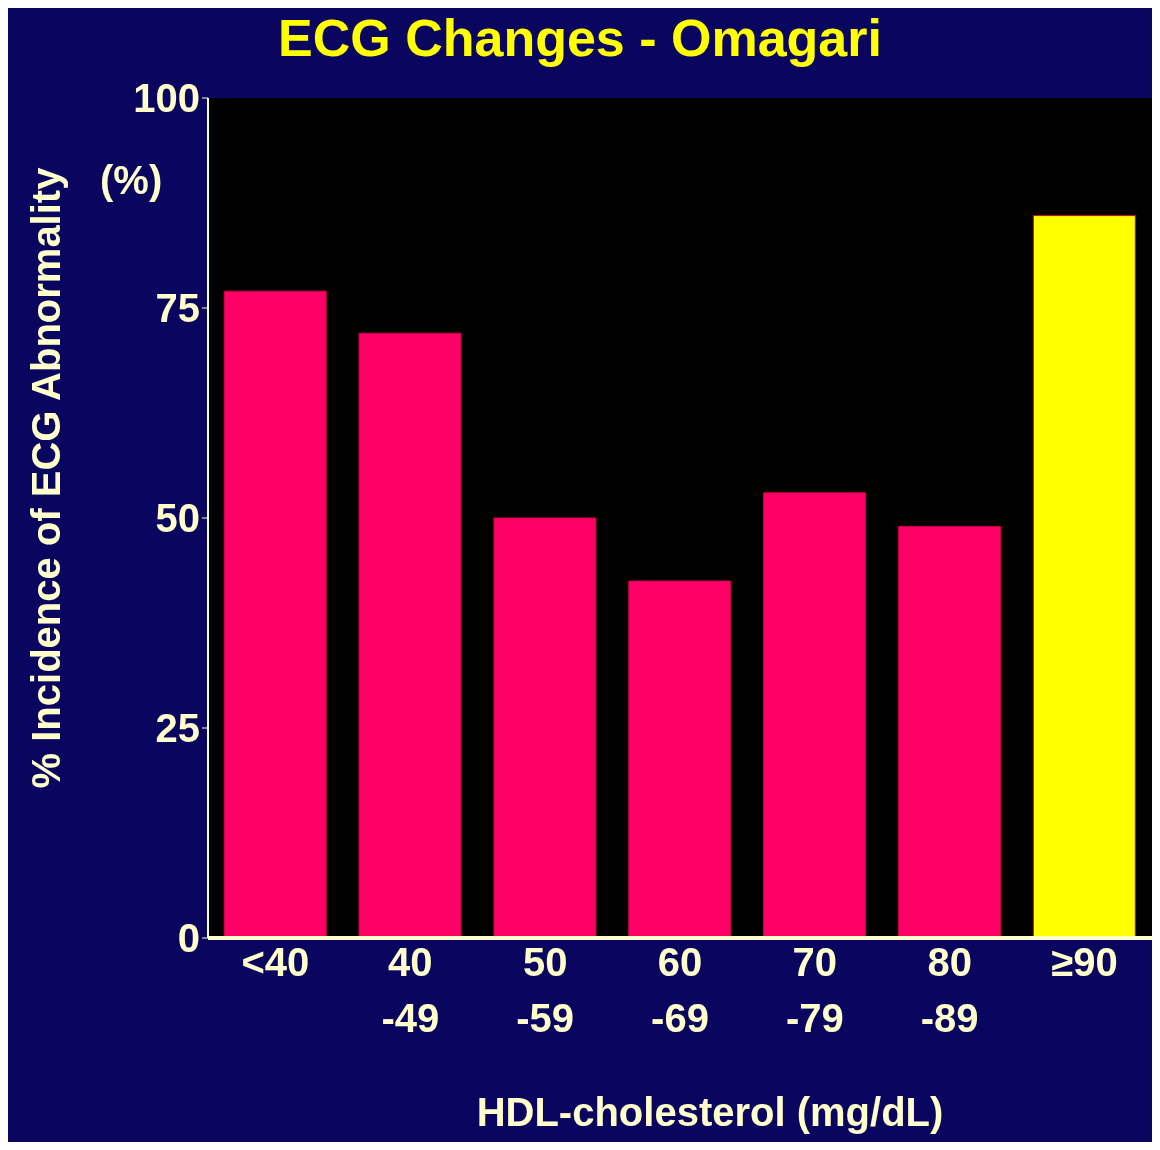 The width and height of the screenshot is (1160, 1150). Describe the element at coordinates (680, 990) in the screenshot. I see `x-tick-label: 60 -69` at that location.